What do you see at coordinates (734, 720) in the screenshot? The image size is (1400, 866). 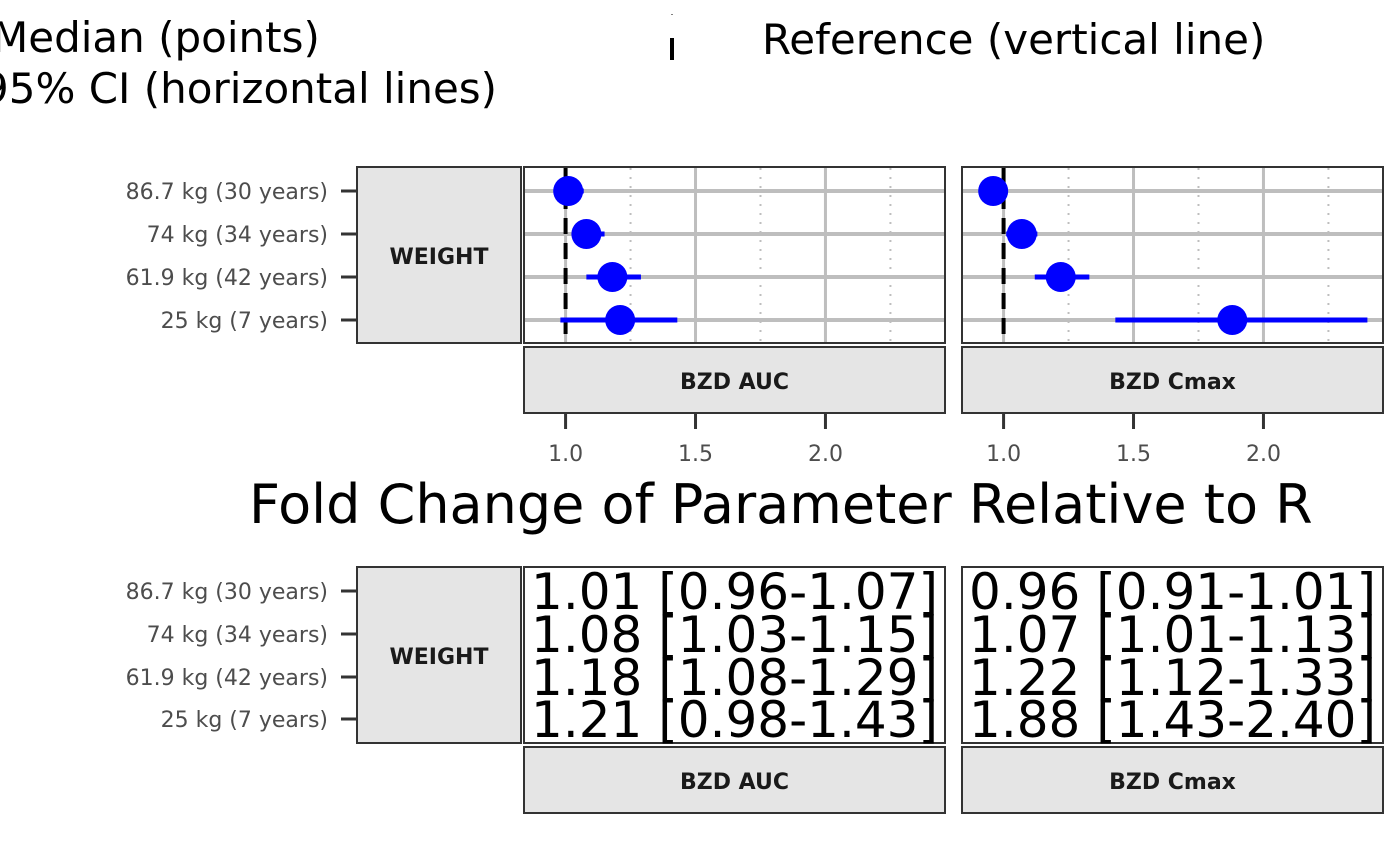 I see `table-cell: 1.21 [0.98-1.43]` at bounding box center [734, 720].